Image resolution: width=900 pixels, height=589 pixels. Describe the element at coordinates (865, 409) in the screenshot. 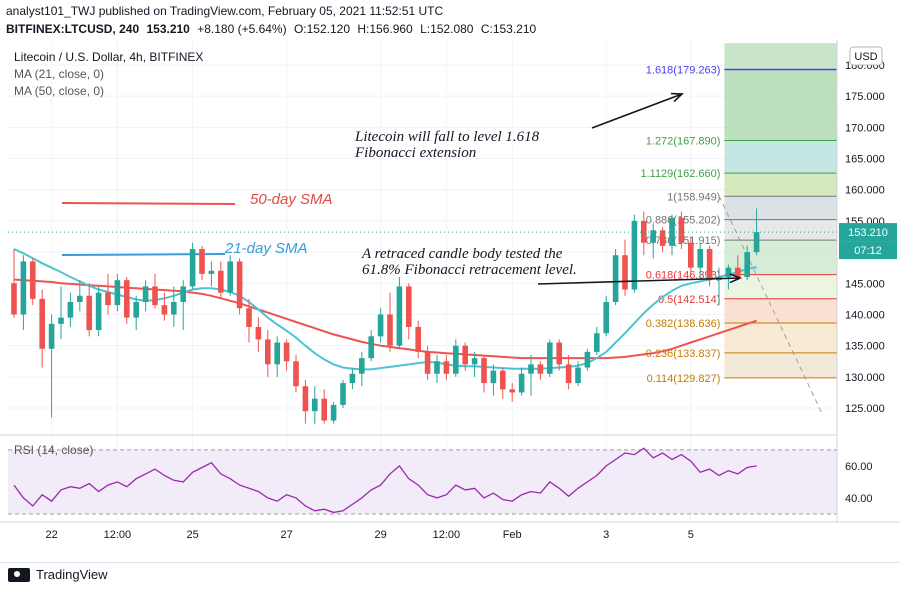

I see `price-tick-label: 125.000` at that location.